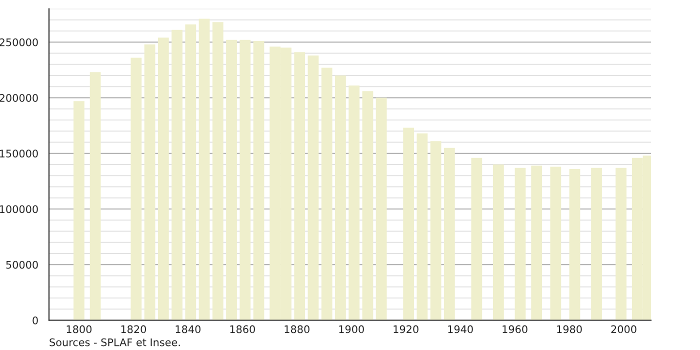 The image size is (700, 350). I want to click on y-tick-label: 50000, so click(22, 264).